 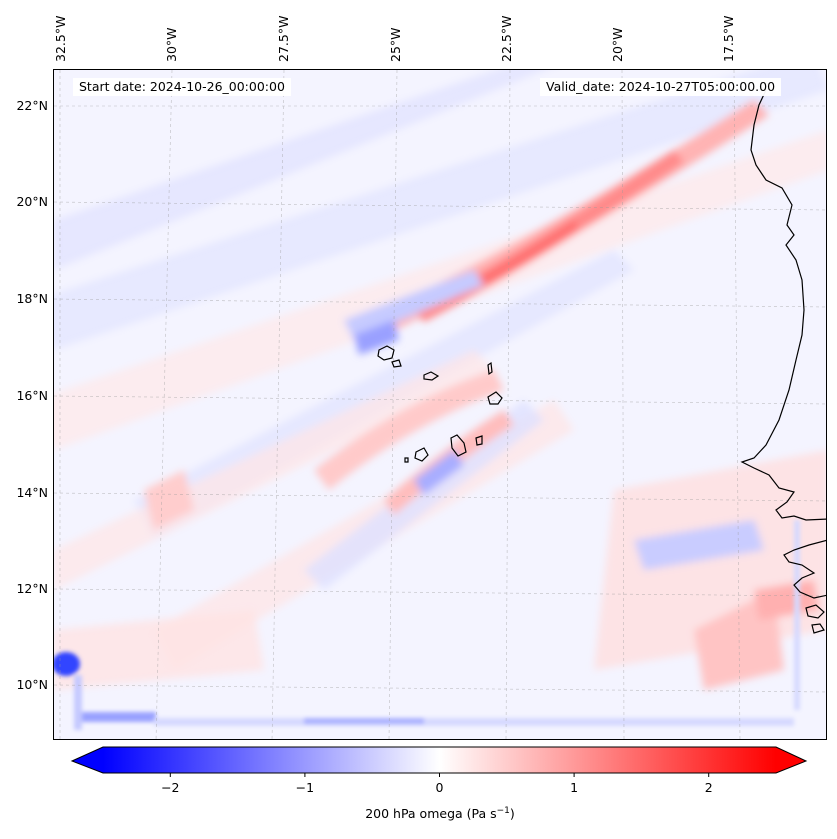 What do you see at coordinates (783, 344) in the screenshot?
I see `coastline` at bounding box center [783, 344].